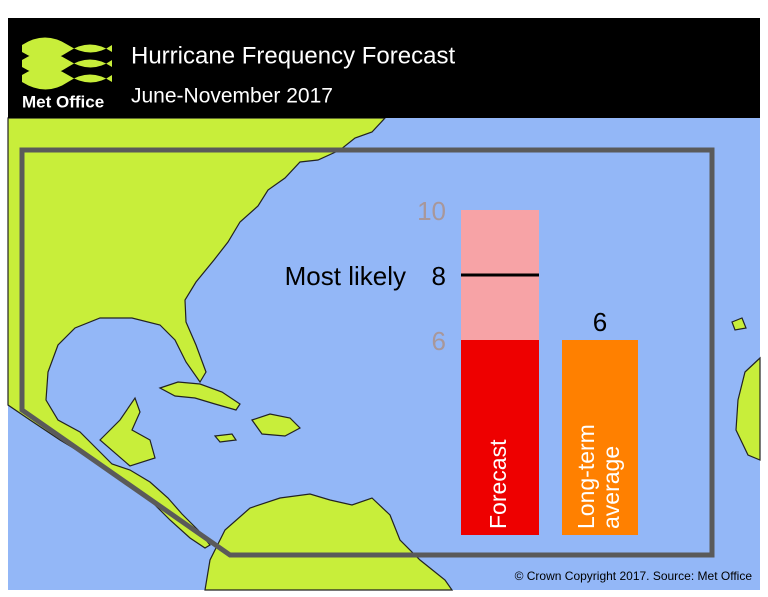  What do you see at coordinates (63, 101) in the screenshot?
I see `logo-text: Met Office` at bounding box center [63, 101].